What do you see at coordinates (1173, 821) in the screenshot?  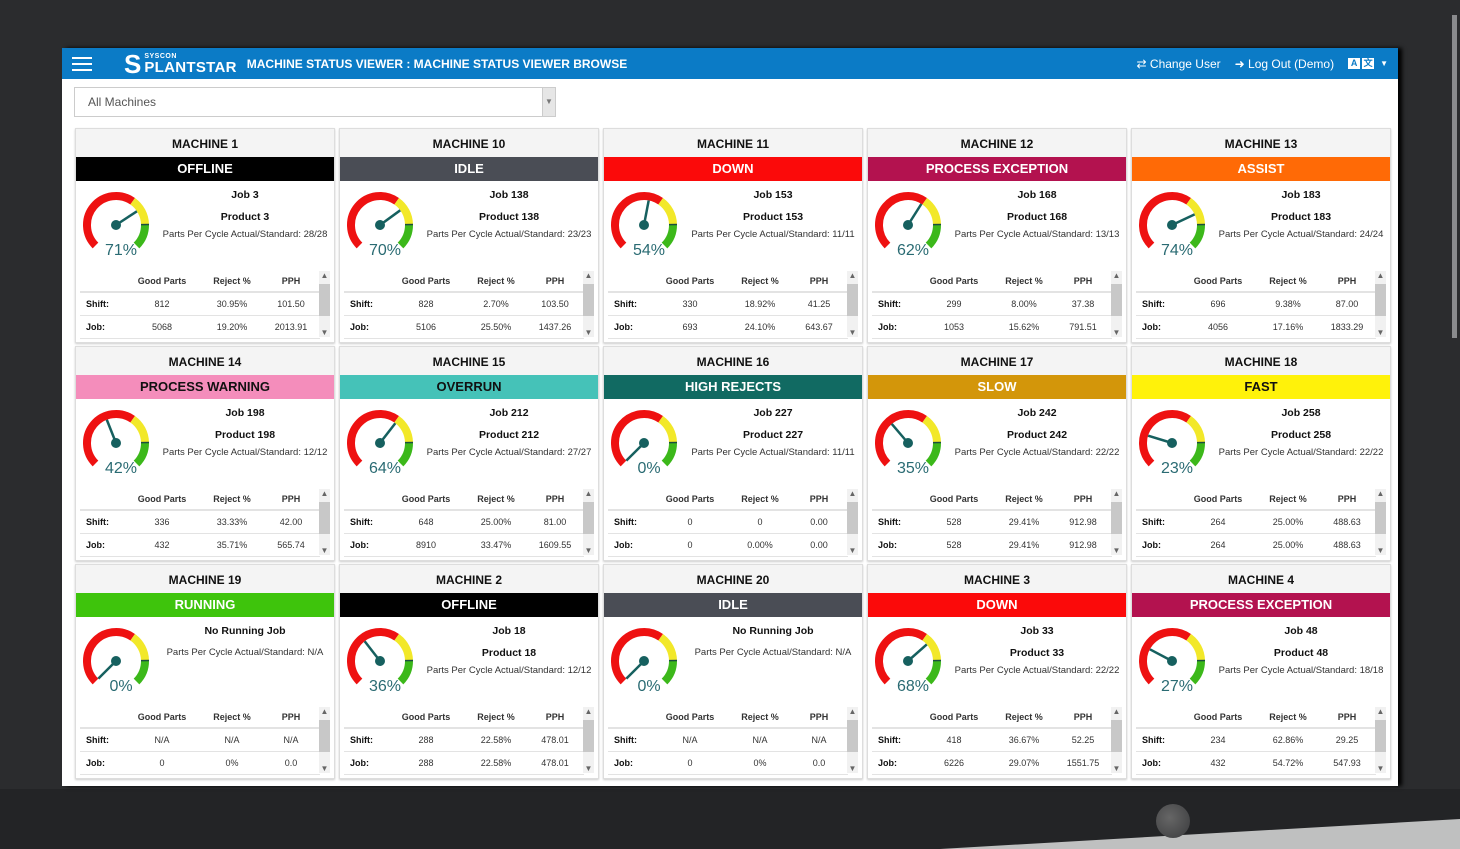 I see `power-button` at bounding box center [1173, 821].